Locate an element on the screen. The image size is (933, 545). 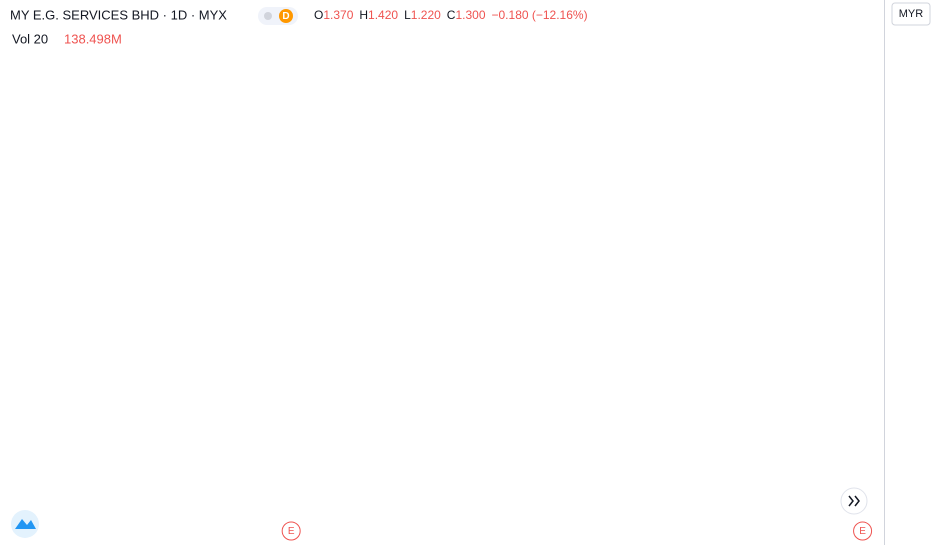
ohlc-prefix: O is located at coordinates (318, 15).